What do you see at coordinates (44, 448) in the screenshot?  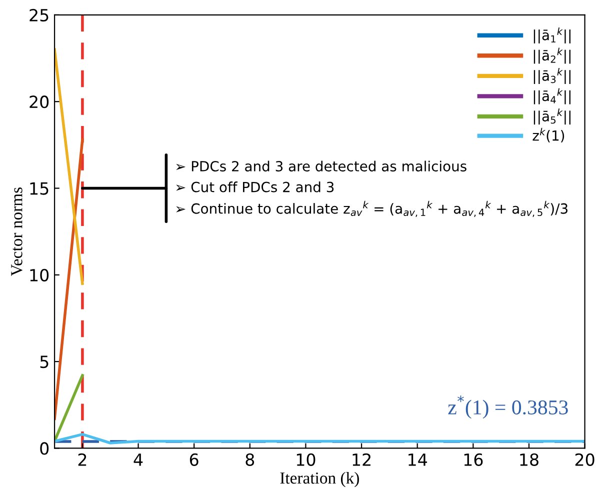 I see `y-tick-label: 0` at bounding box center [44, 448].